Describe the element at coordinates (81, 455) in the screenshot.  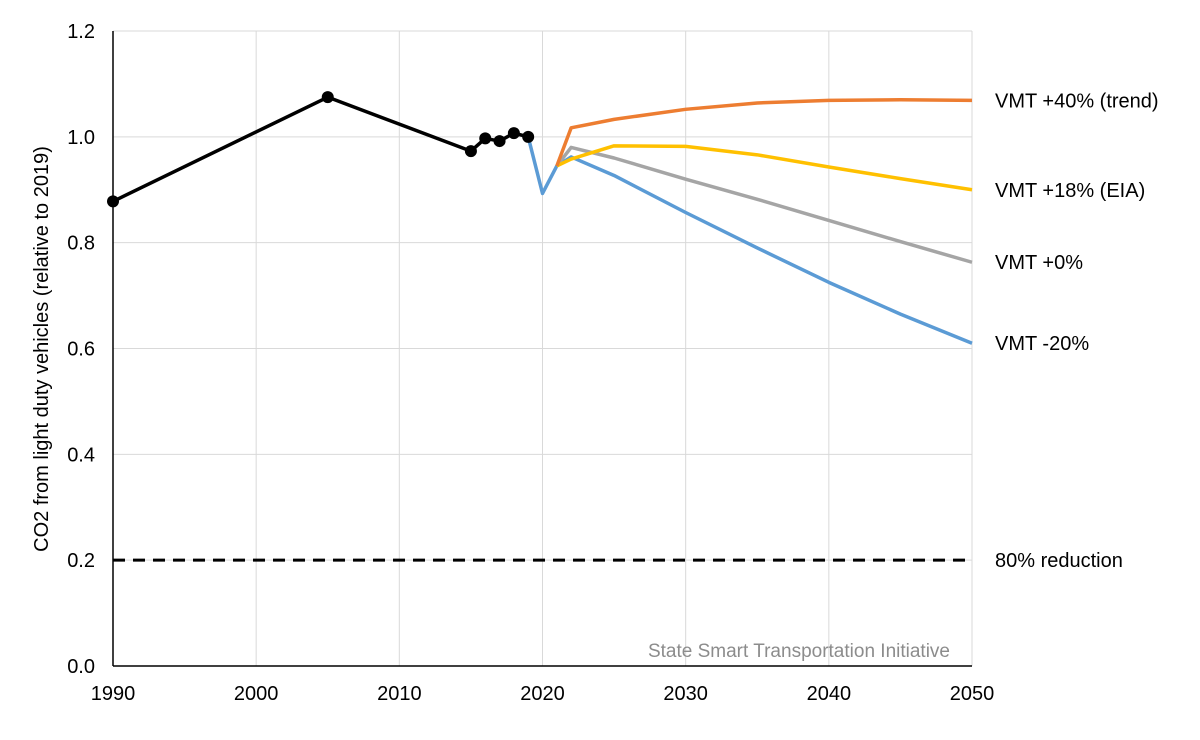
I see `y-tick-label: 0.4` at that location.